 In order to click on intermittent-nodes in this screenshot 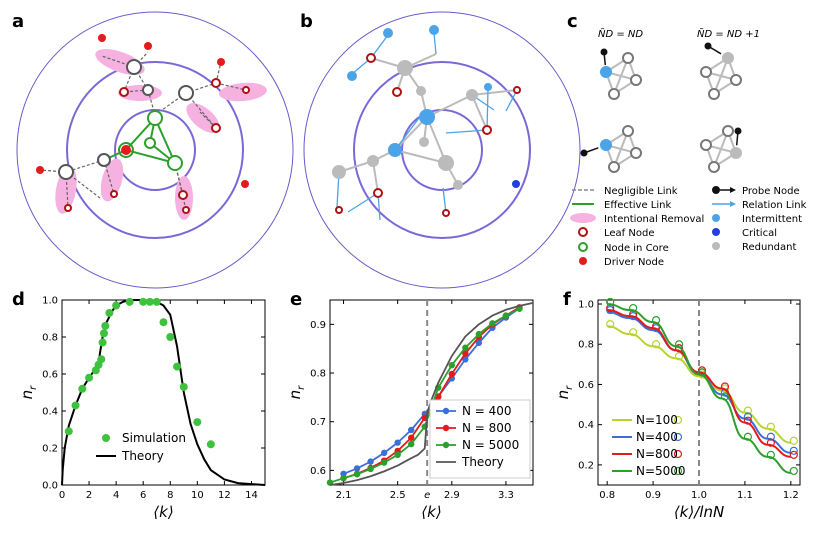, I will do `click(419, 91)`.